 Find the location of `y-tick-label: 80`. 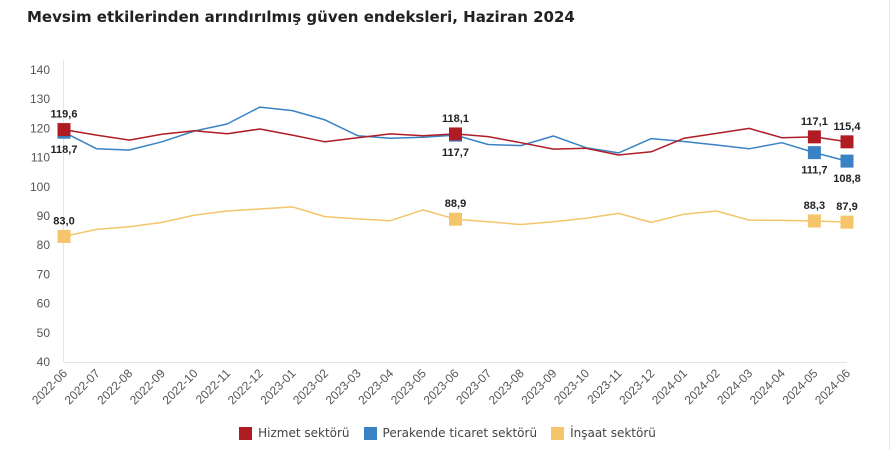

y-tick-label: 80 is located at coordinates (44, 245).